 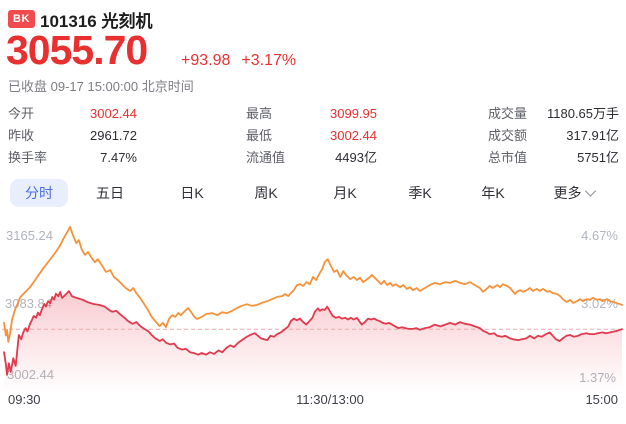 I want to click on stat-label-high: 最高, so click(x=259, y=113).